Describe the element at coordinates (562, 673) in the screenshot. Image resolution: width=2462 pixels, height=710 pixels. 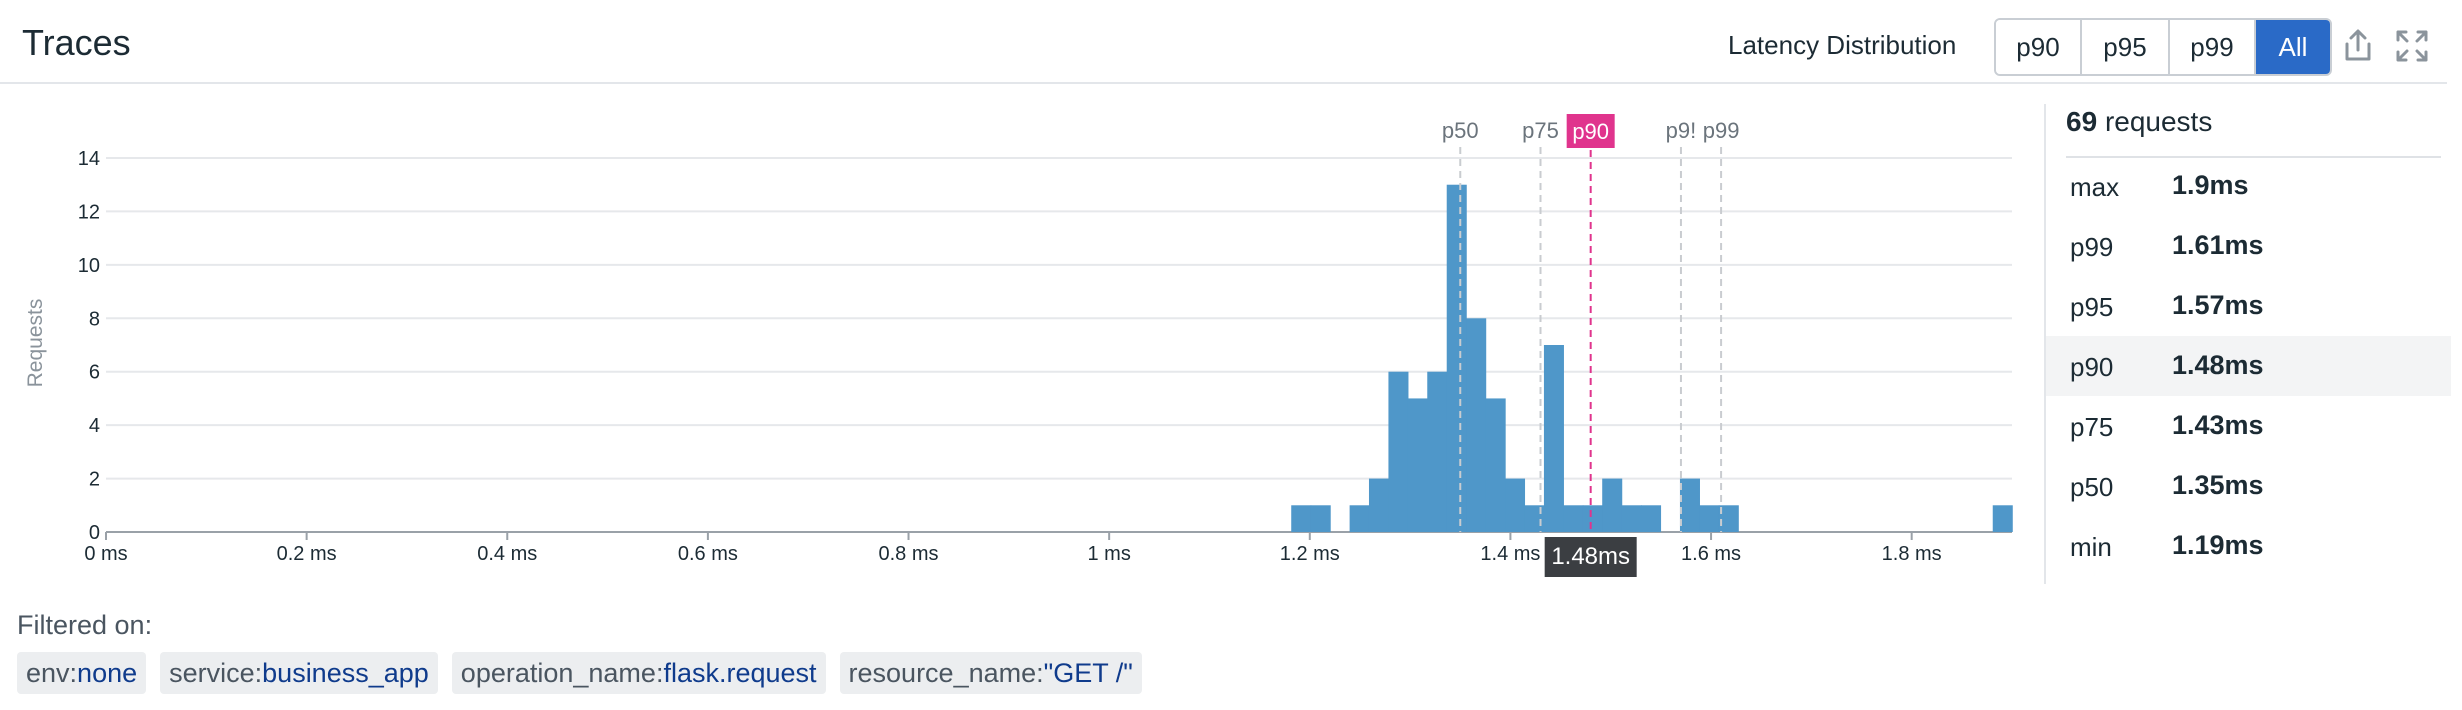
I see `tag-key: operation_name:` at that location.